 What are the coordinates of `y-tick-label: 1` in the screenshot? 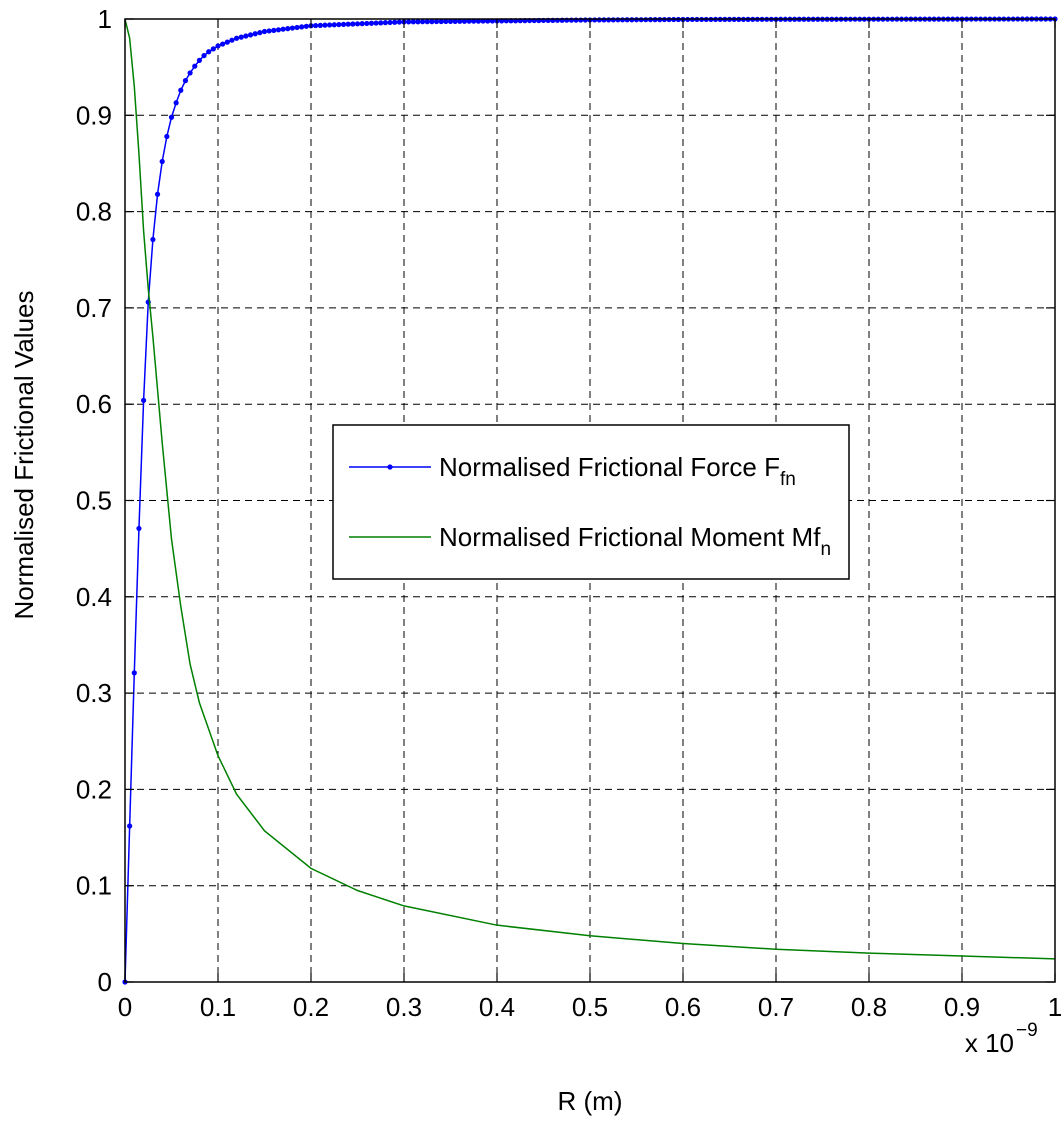 It's located at (105, 19).